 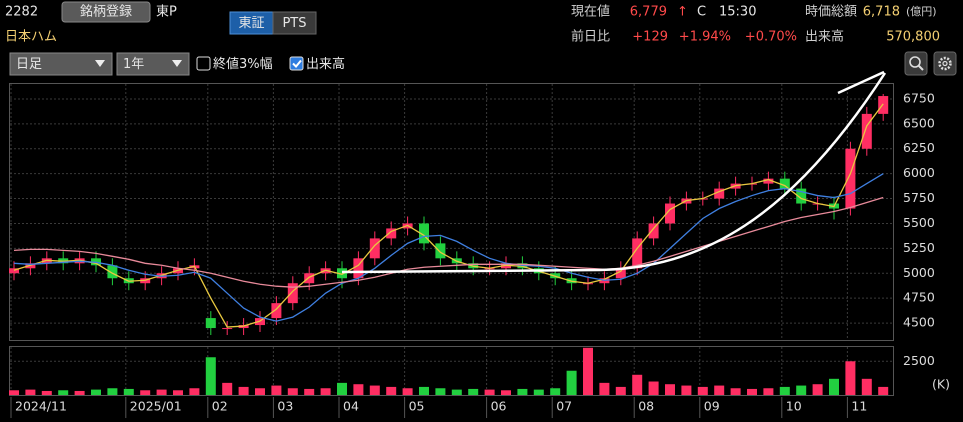 I want to click on exchange-tab-label: PTS, so click(x=294, y=23).